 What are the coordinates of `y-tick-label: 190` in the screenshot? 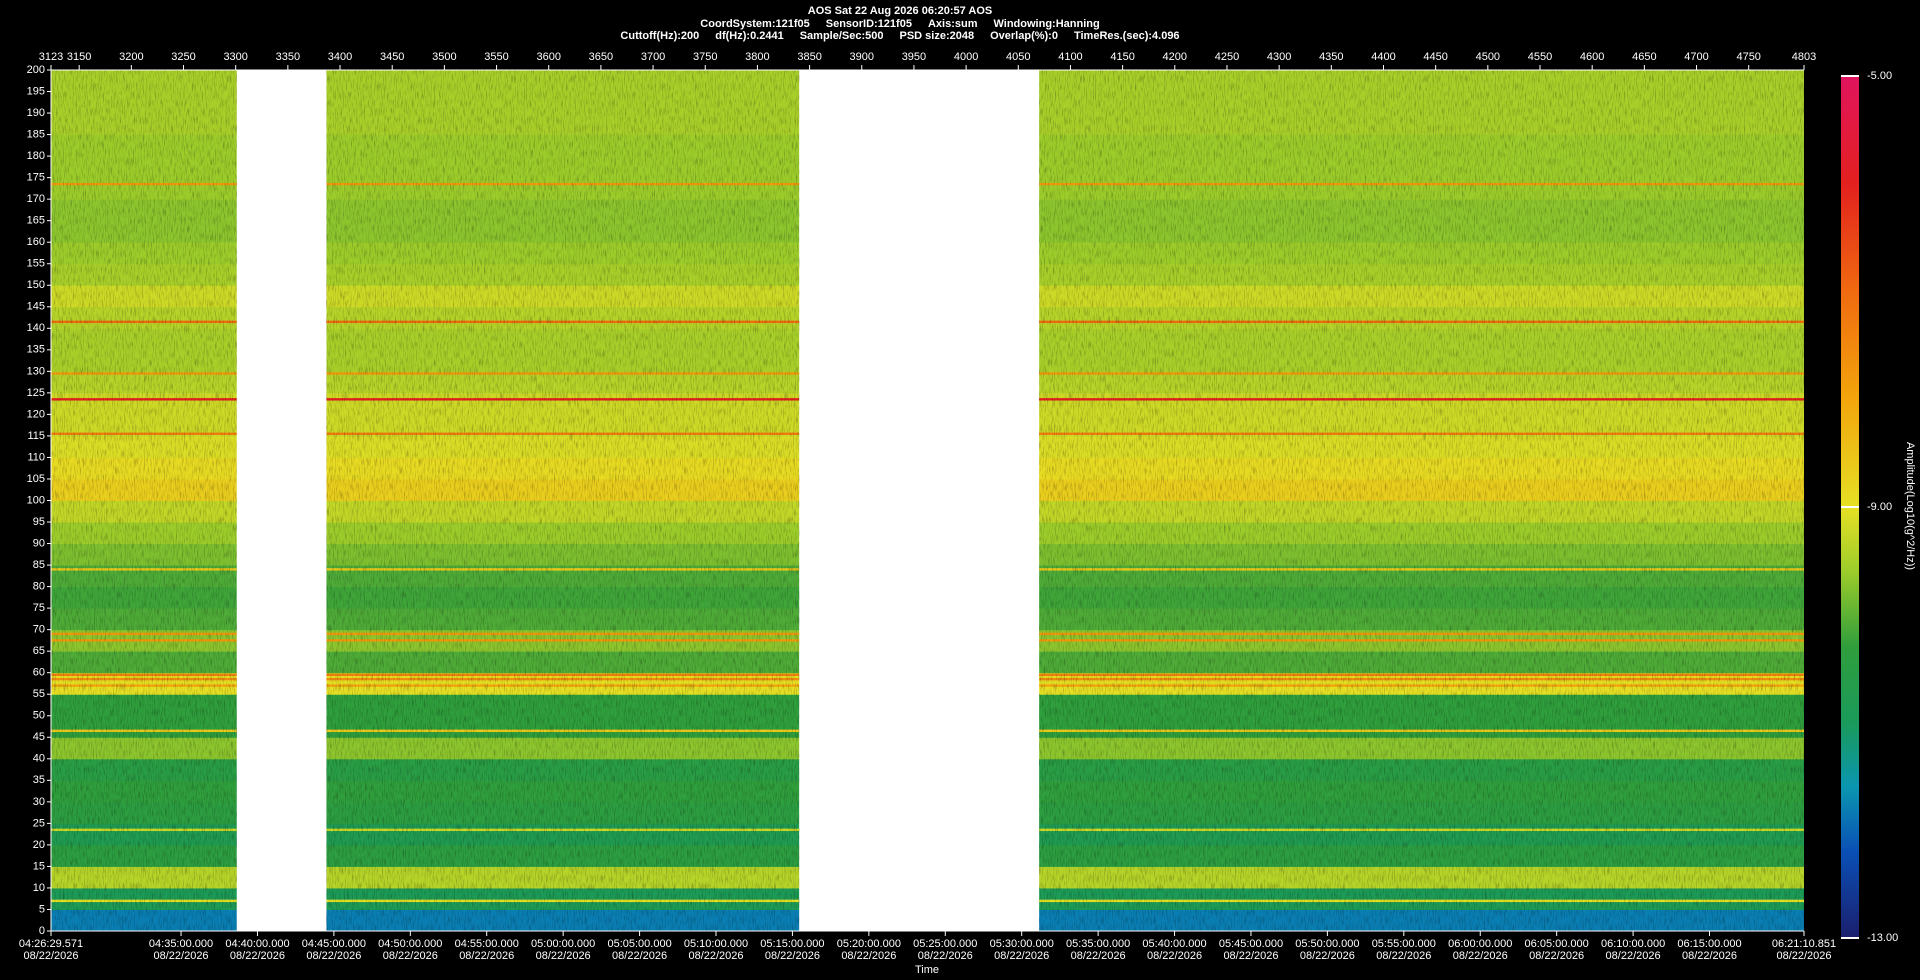 It's located at (36, 113).